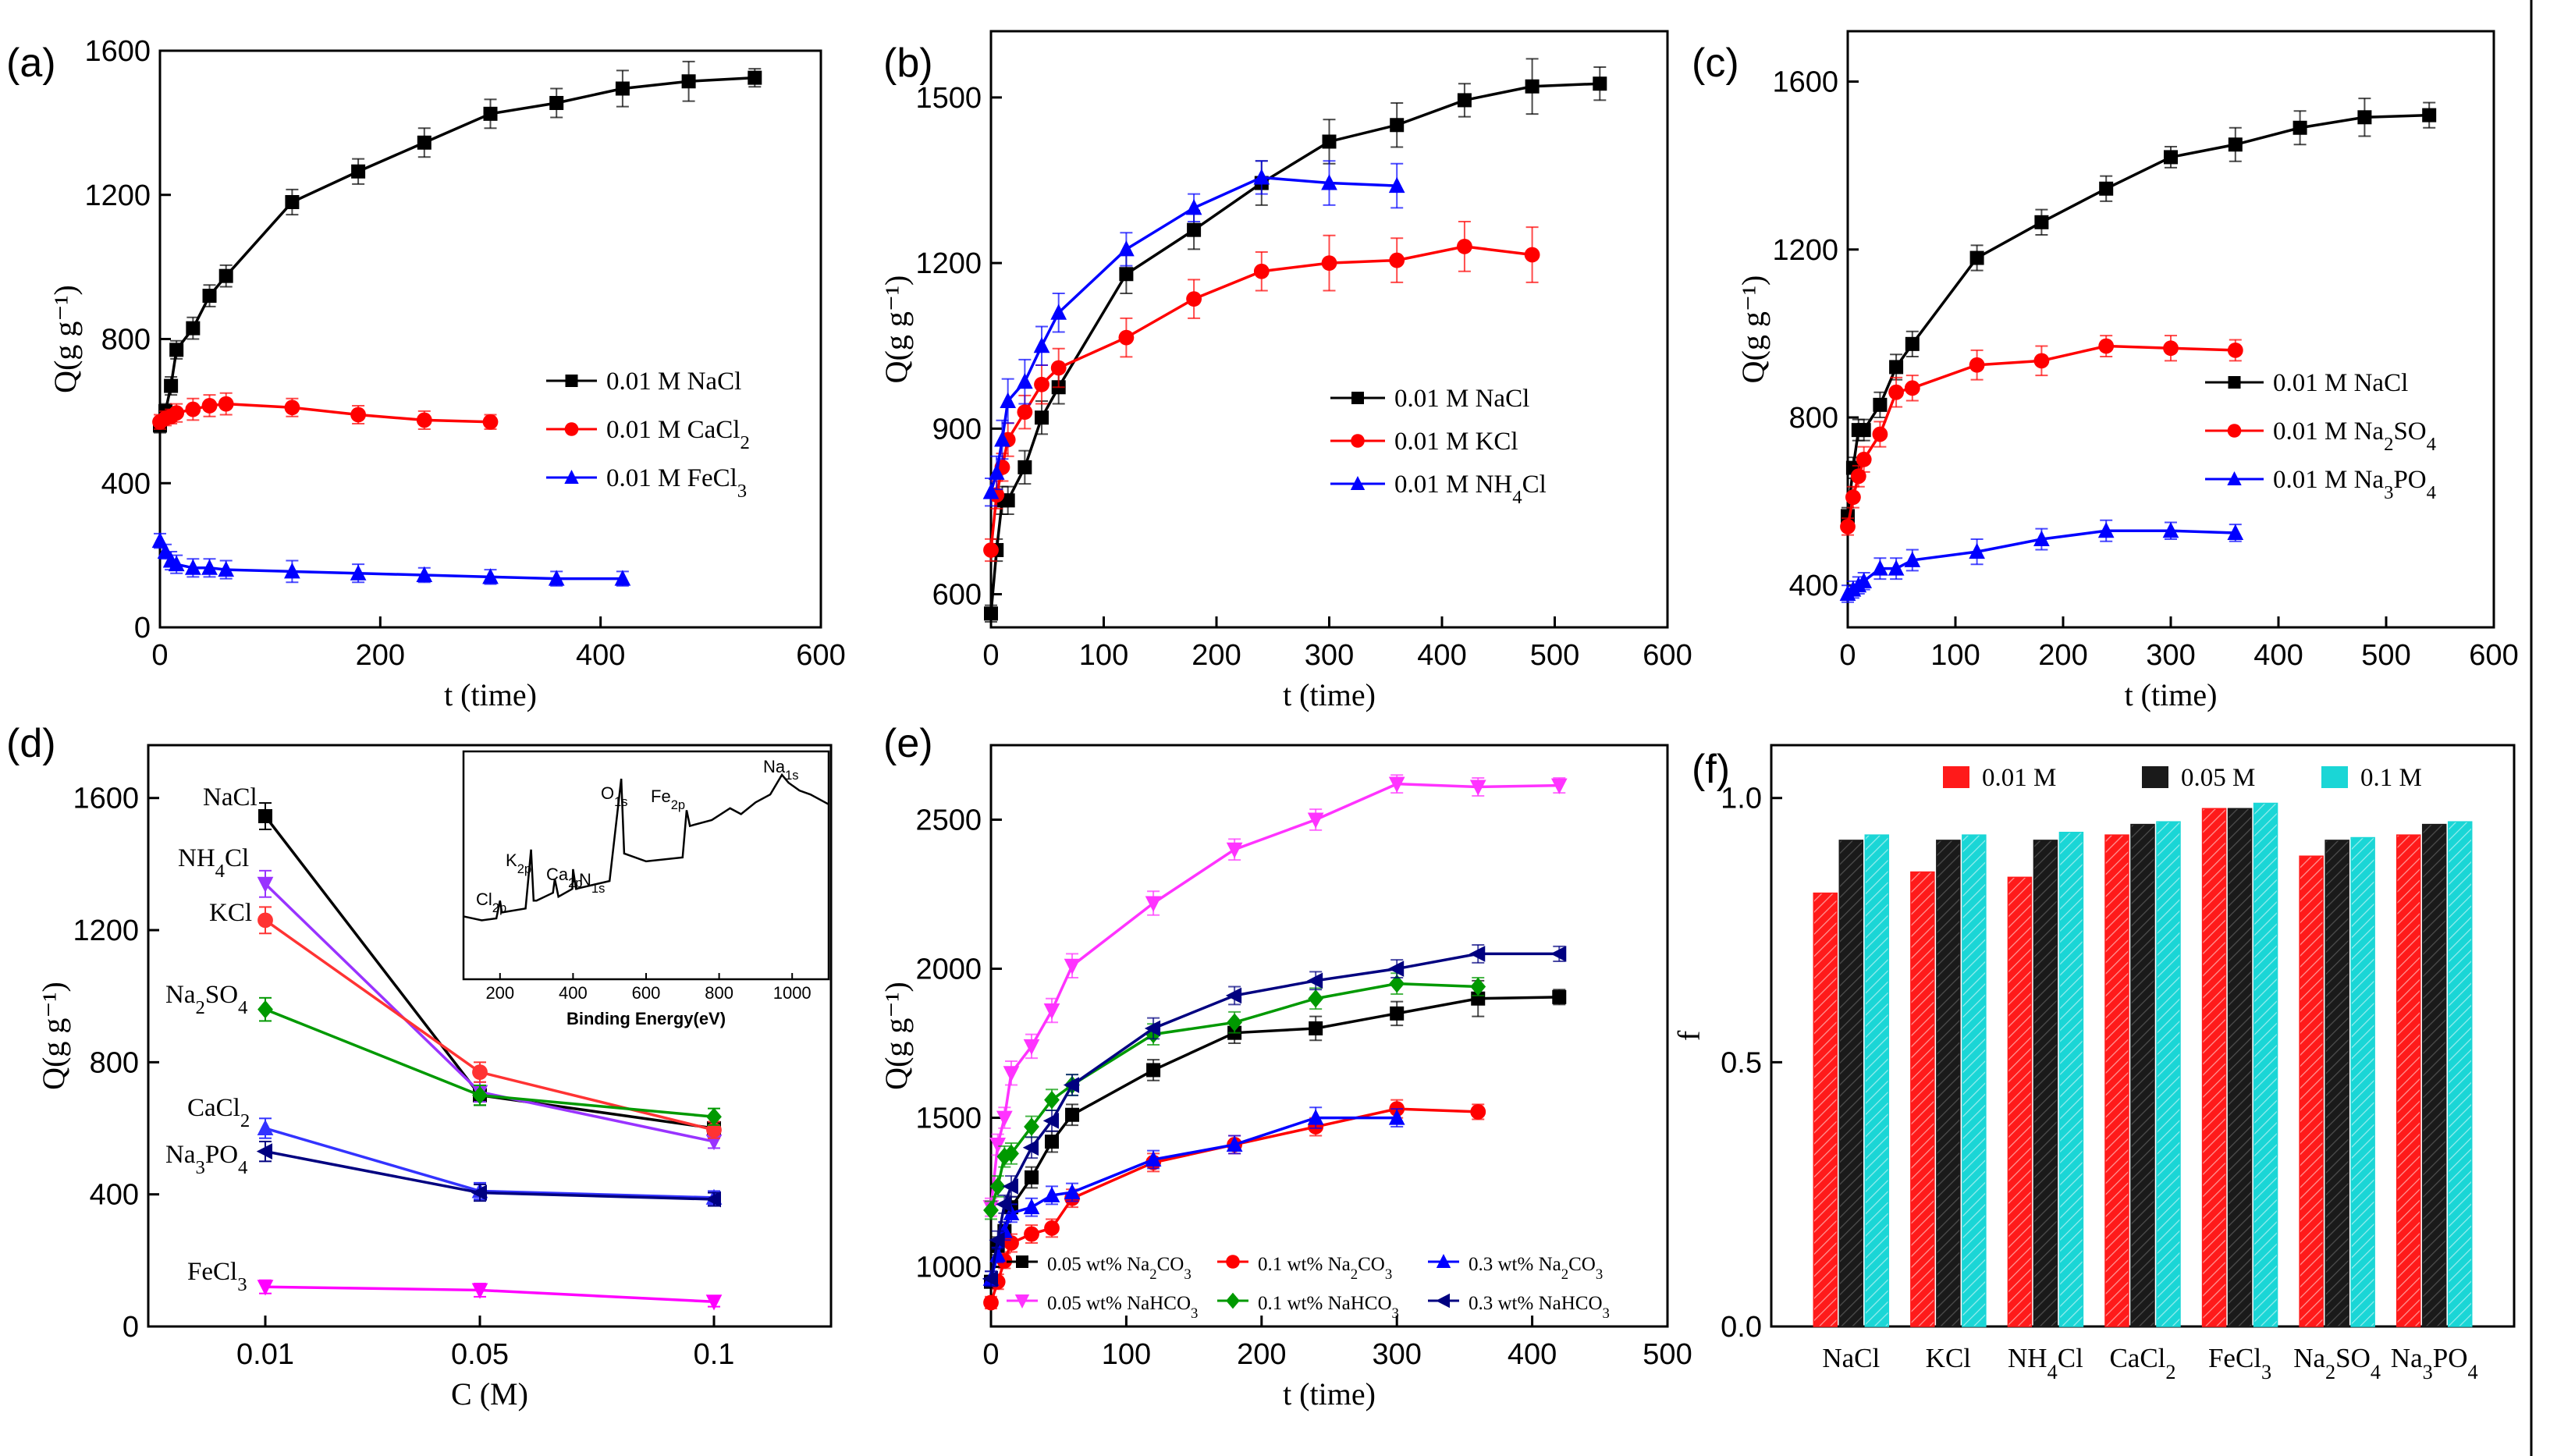  I want to click on inset-x-tick-label: 1000, so click(792, 993).